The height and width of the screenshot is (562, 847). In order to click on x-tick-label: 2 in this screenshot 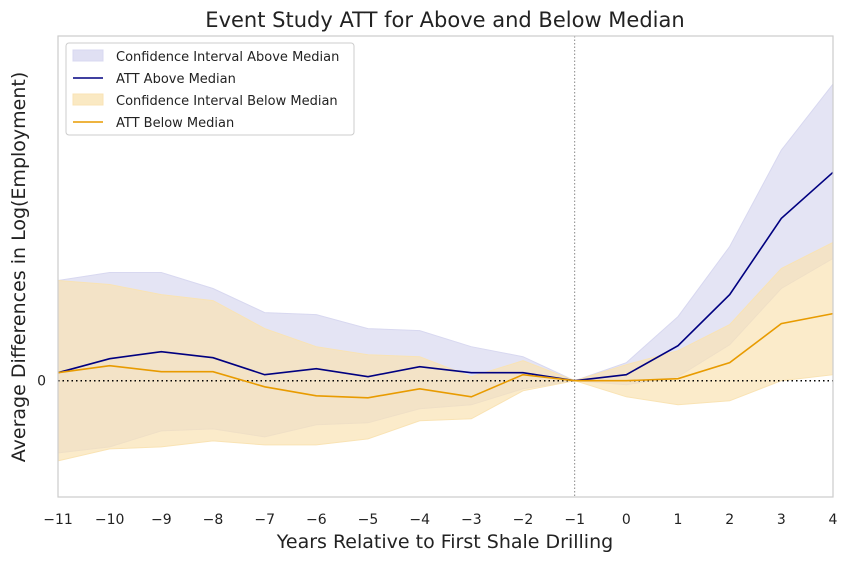, I will do `click(729, 520)`.